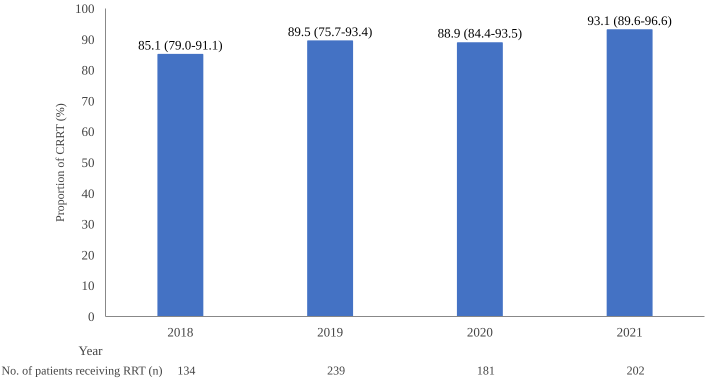 Image resolution: width=708 pixels, height=382 pixels. I want to click on y-tick-label: 90, so click(88, 39).